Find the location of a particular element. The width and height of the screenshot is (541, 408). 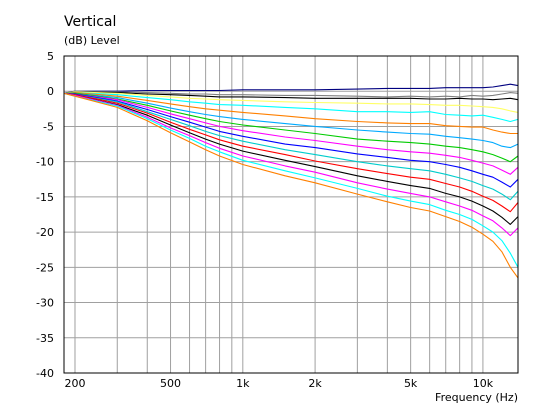

y-tick-label: -10 is located at coordinates (45, 162).